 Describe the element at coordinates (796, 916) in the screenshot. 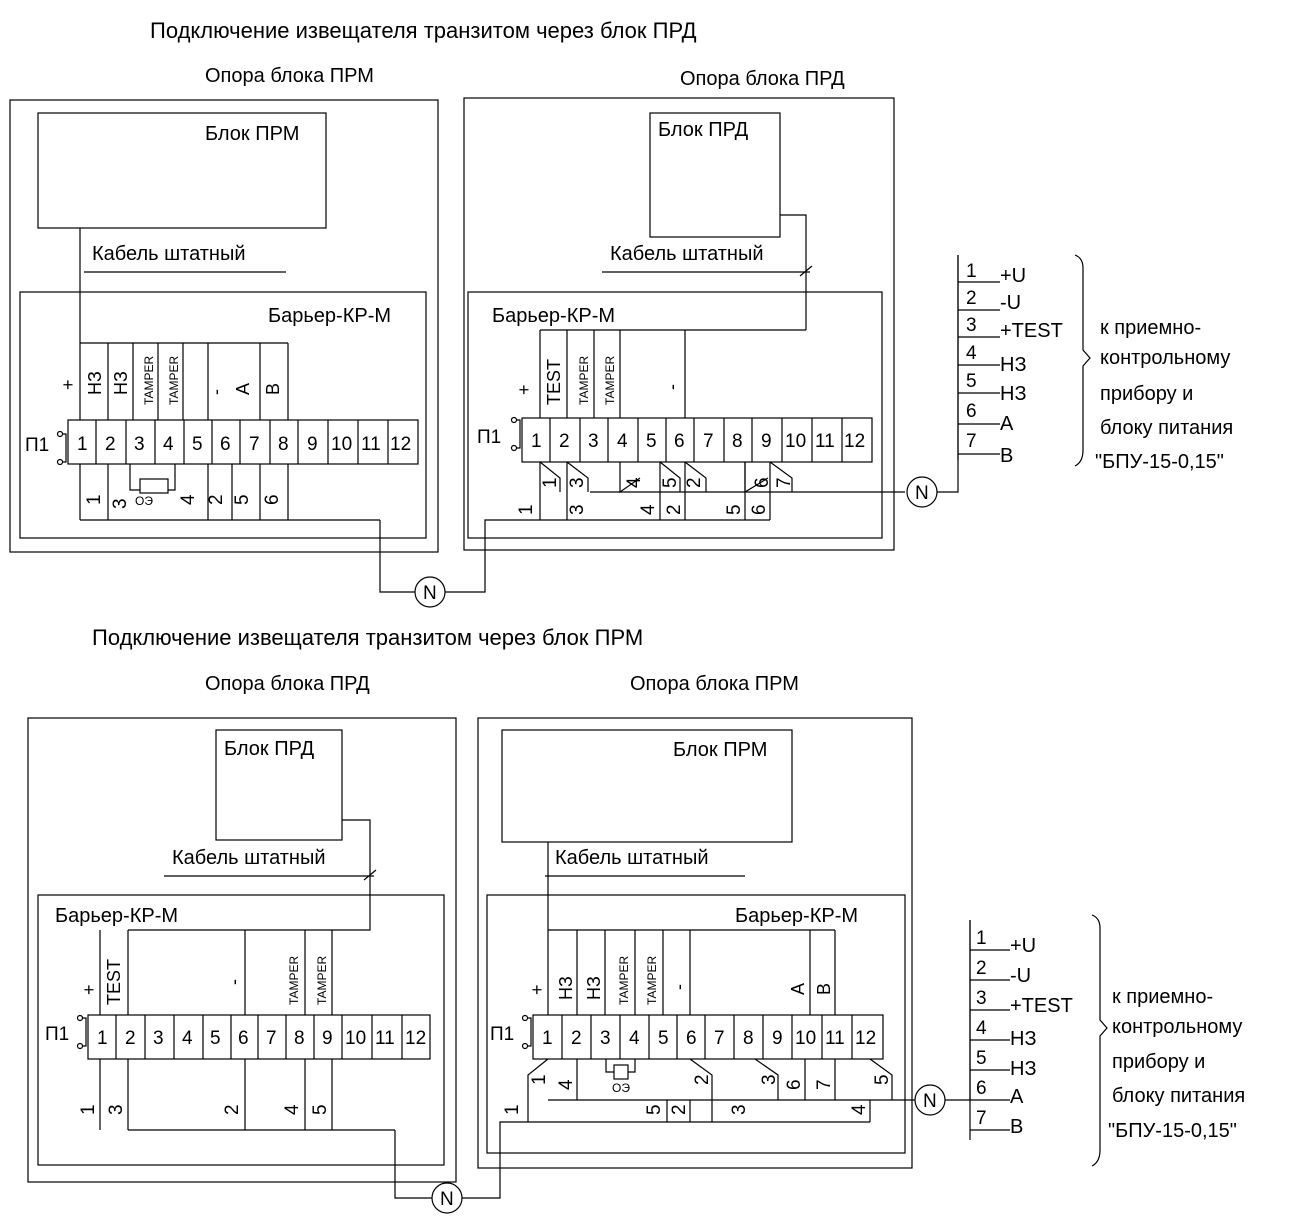

I see `bottom-right-barrier-label: Барьер-КР-М` at that location.